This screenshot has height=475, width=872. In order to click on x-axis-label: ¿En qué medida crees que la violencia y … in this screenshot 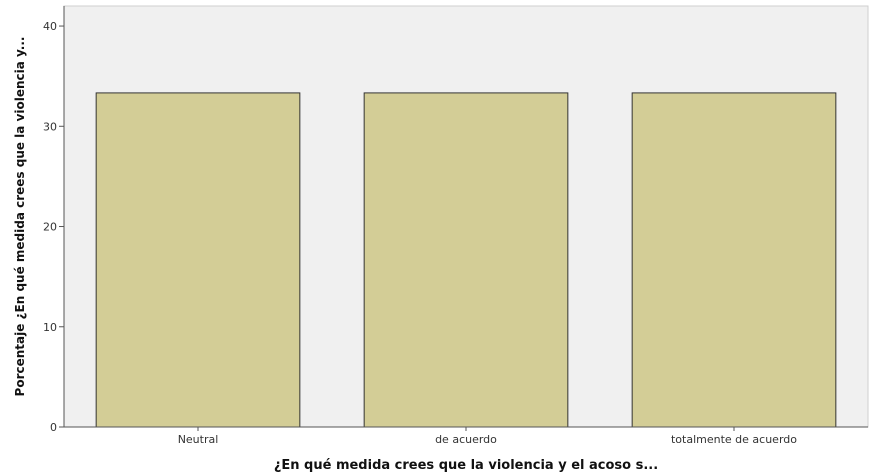, I will do `click(466, 465)`.